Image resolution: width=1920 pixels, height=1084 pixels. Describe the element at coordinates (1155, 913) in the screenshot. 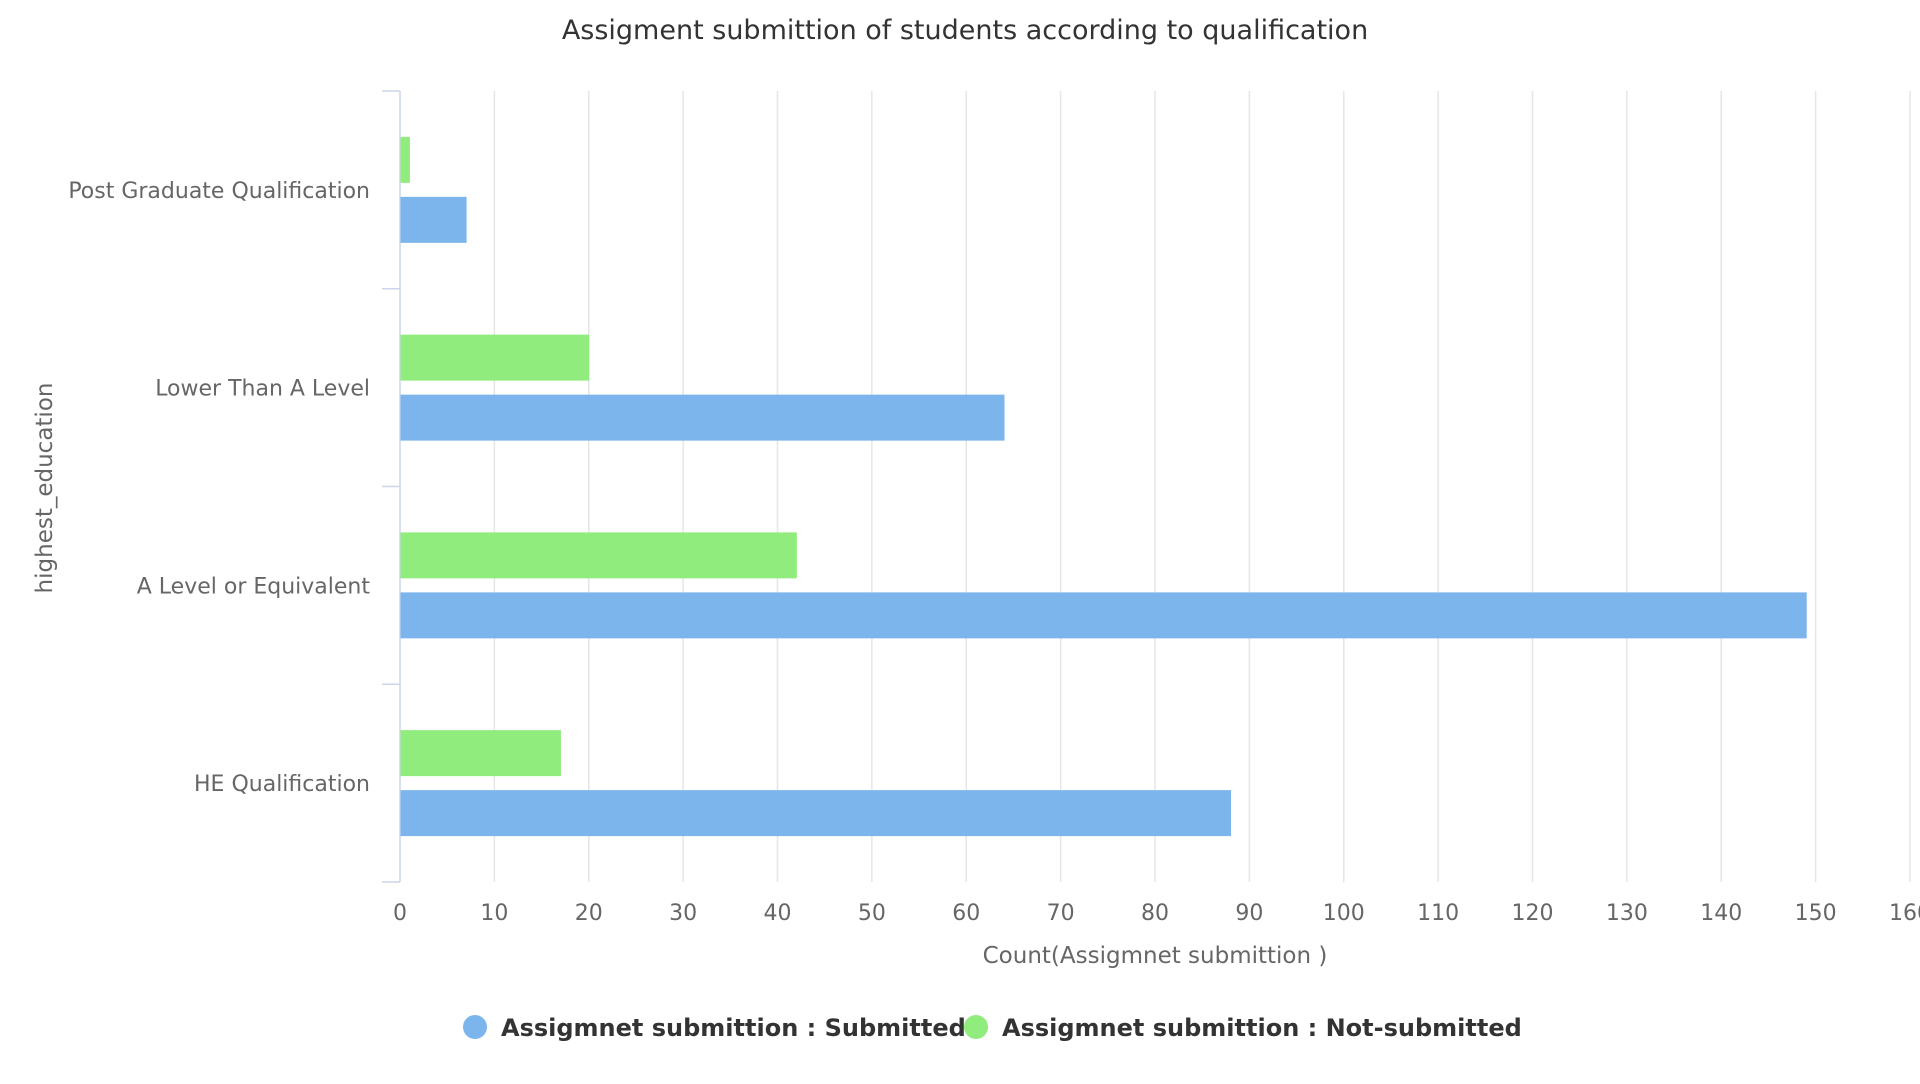

I see `x-tick-label-80: 80` at that location.